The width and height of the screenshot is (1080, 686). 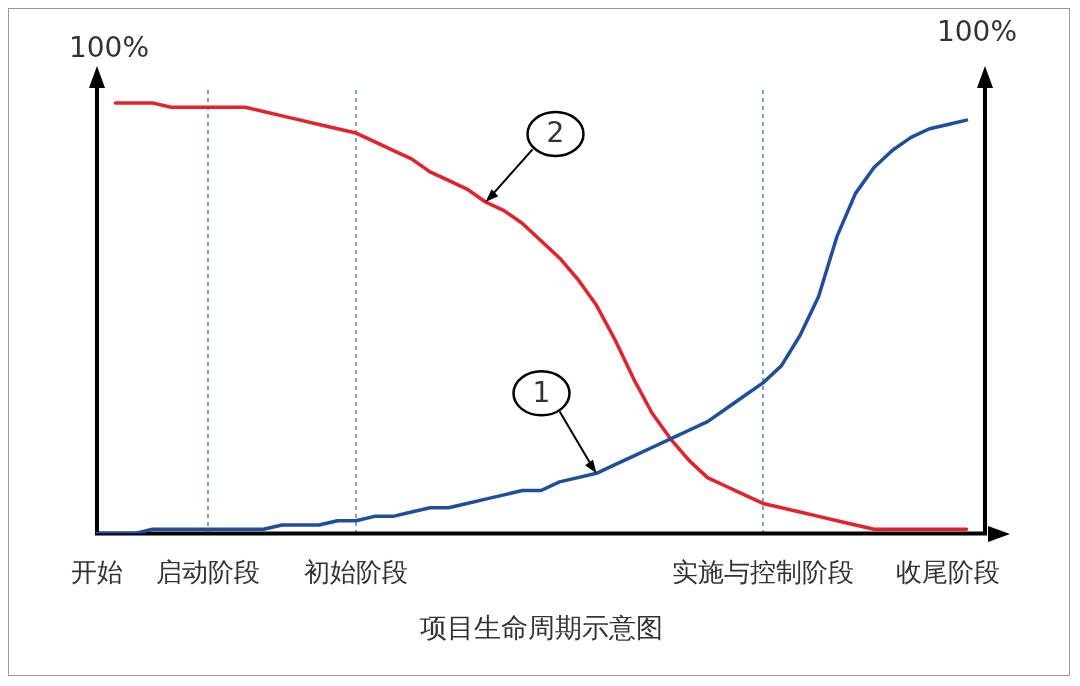 I want to click on x-tick-label: 启动阶段, so click(x=208, y=572).